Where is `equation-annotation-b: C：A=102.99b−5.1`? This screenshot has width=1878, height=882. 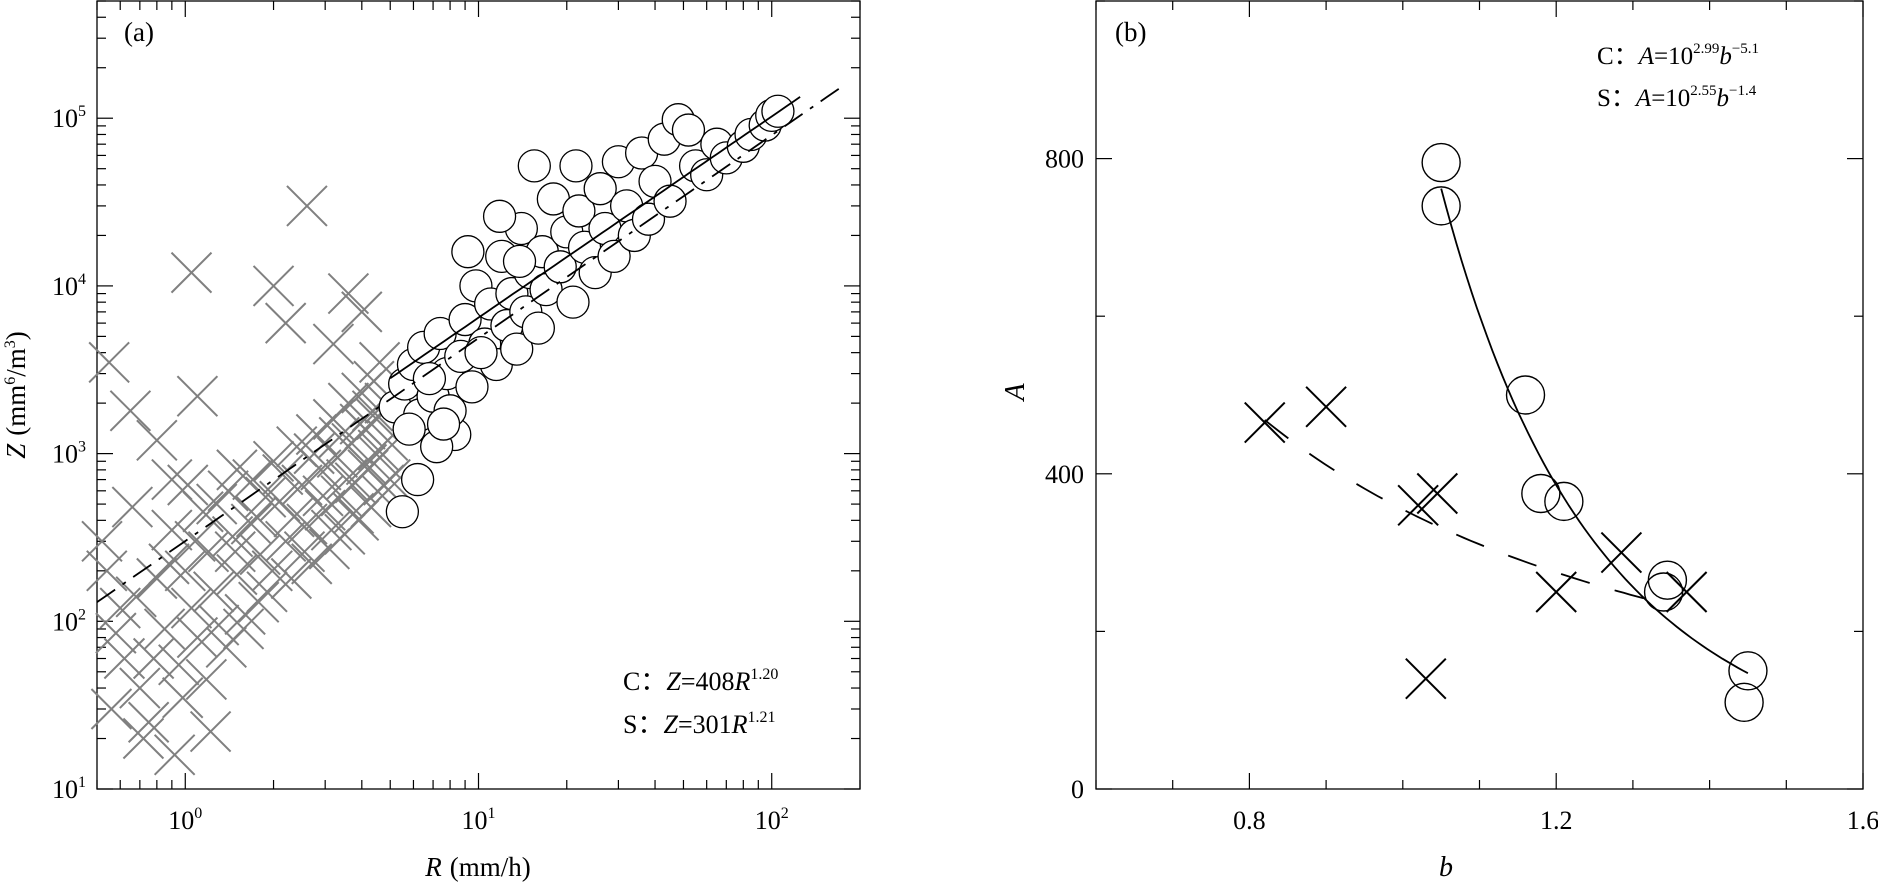 equation-annotation-b: C：A=102.99b−5.1 is located at coordinates (1678, 55).